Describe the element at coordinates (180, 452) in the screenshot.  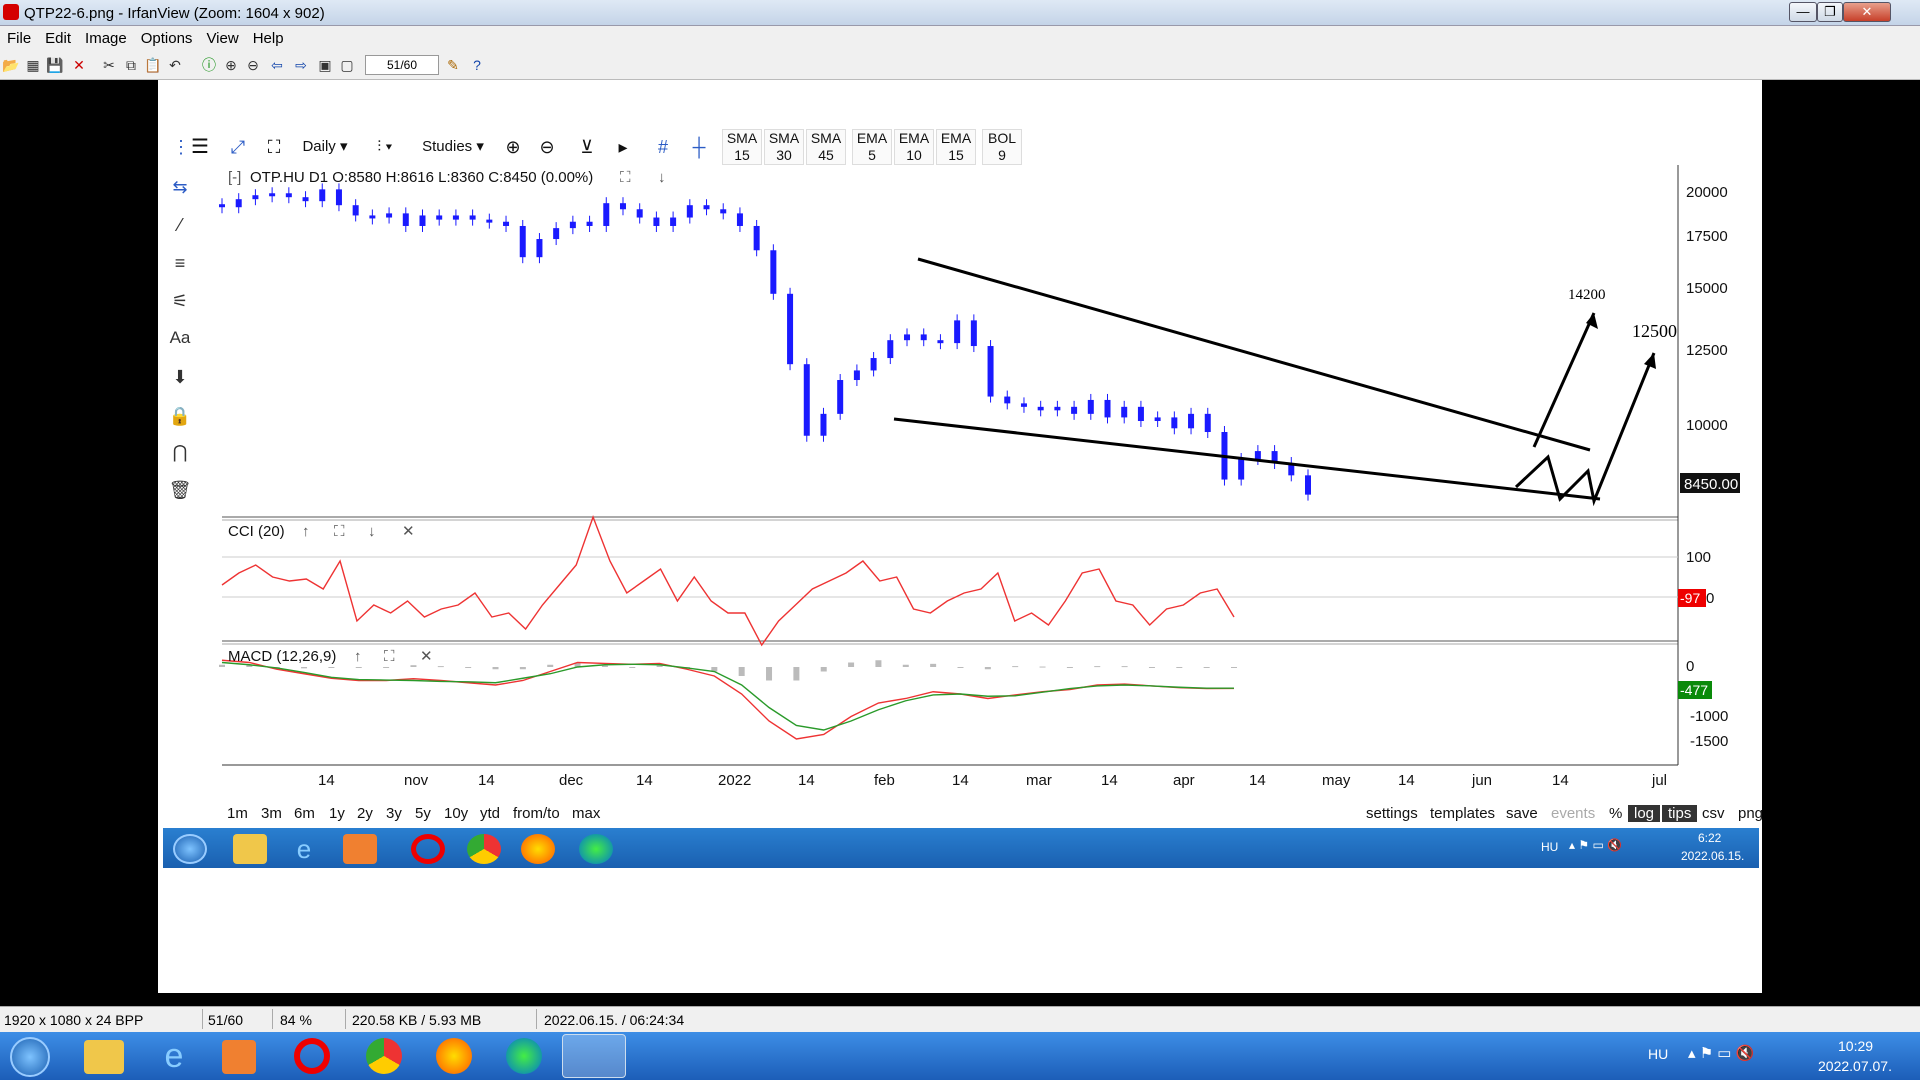
I see `magnet-icon: ⋂` at that location.